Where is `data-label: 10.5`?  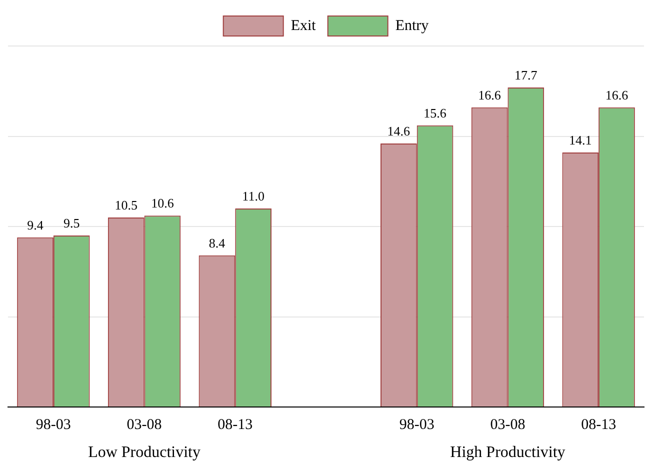
data-label: 10.5 is located at coordinates (126, 204).